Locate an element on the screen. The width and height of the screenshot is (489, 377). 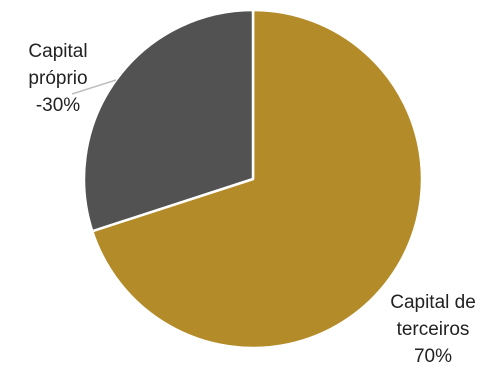
slice-label-capital-terceiros: Capital de terceiros 70% is located at coordinates (433, 329).